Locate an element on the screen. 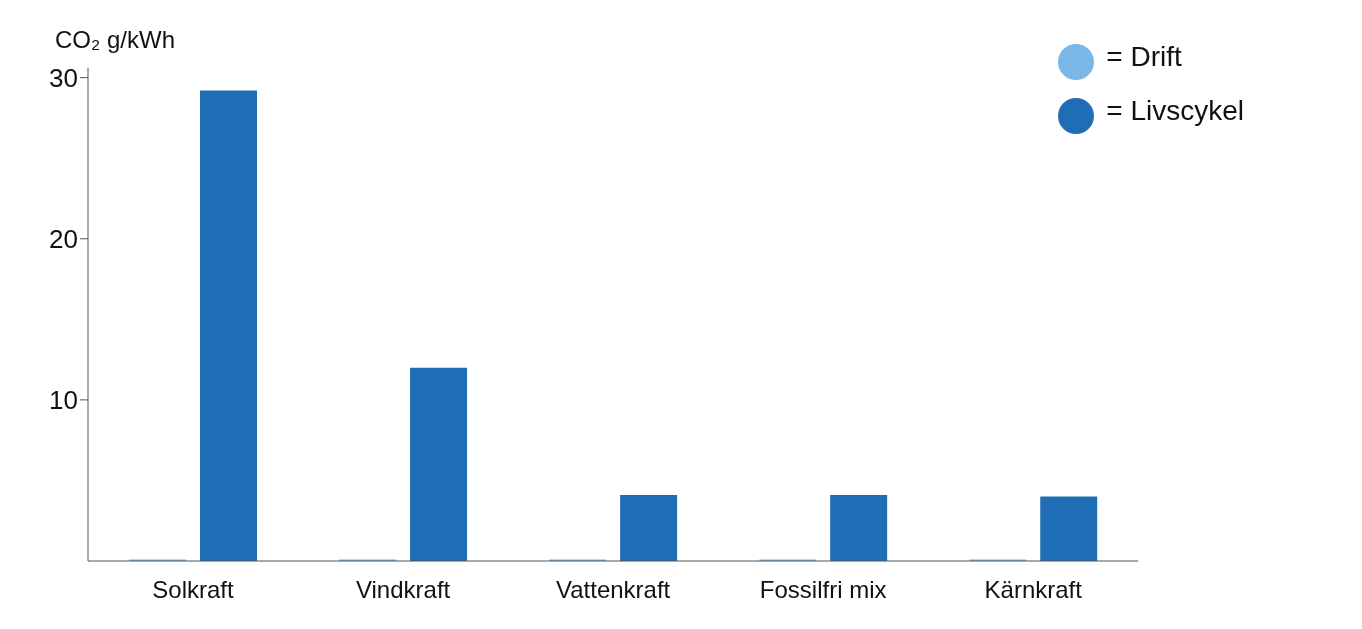 The height and width of the screenshot is (629, 1362). y-tick-label: 30 is located at coordinates (63, 77).